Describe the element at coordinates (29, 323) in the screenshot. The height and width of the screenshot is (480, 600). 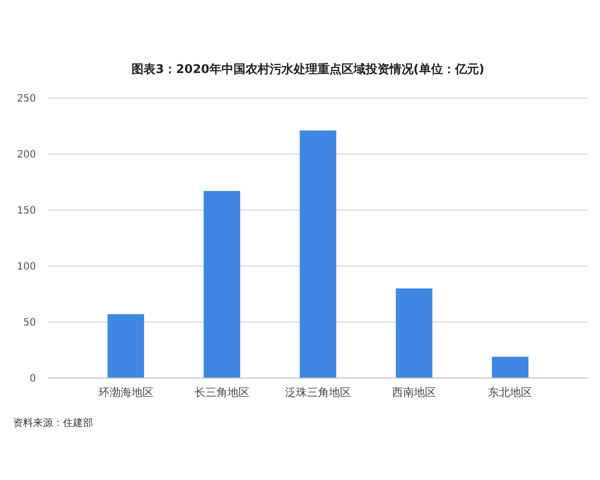
I see `y-tick-label: 50` at that location.